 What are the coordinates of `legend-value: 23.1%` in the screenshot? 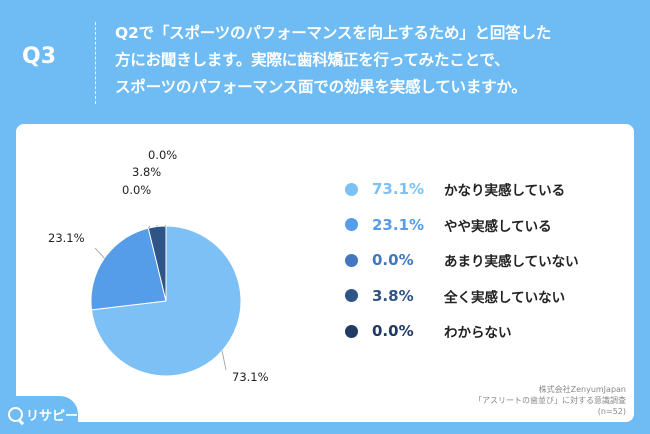 It's located at (398, 224).